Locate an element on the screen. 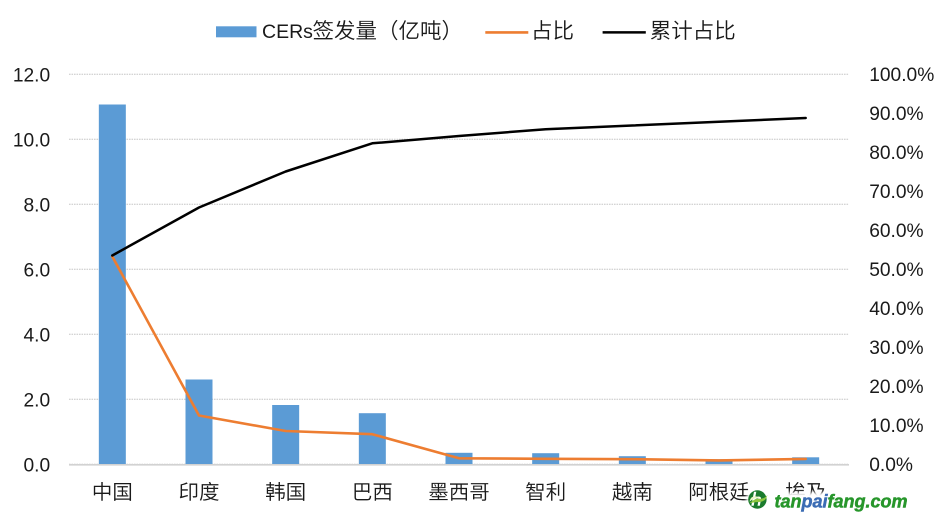  svg-text: 40.0% is located at coordinates (896, 309).